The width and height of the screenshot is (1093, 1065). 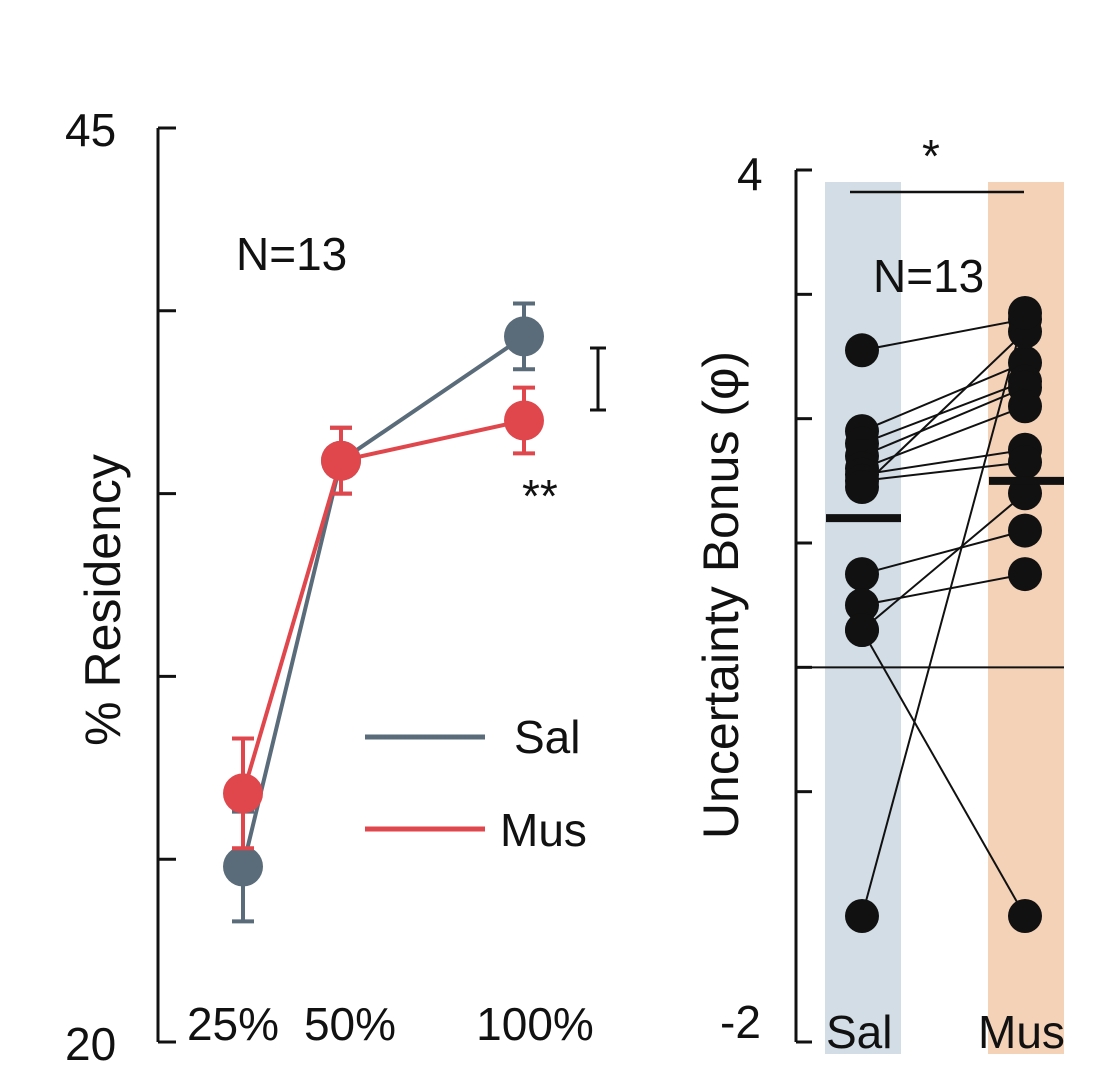 I want to click on left-x-tick-labels: 25% 50% 100%, so click(x=390, y=1024).